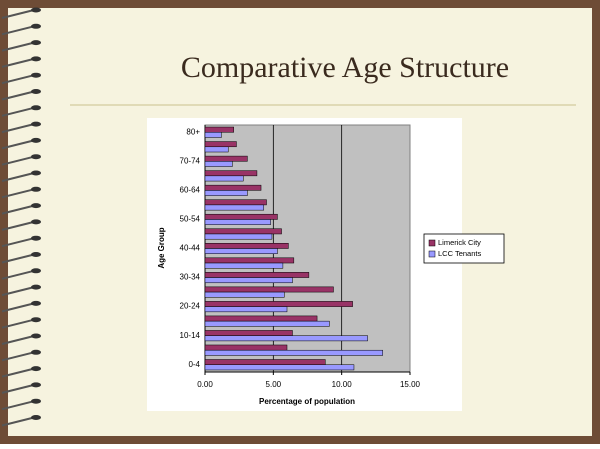 The image size is (600, 449). I want to click on x-tick-label: 10.00, so click(342, 384).